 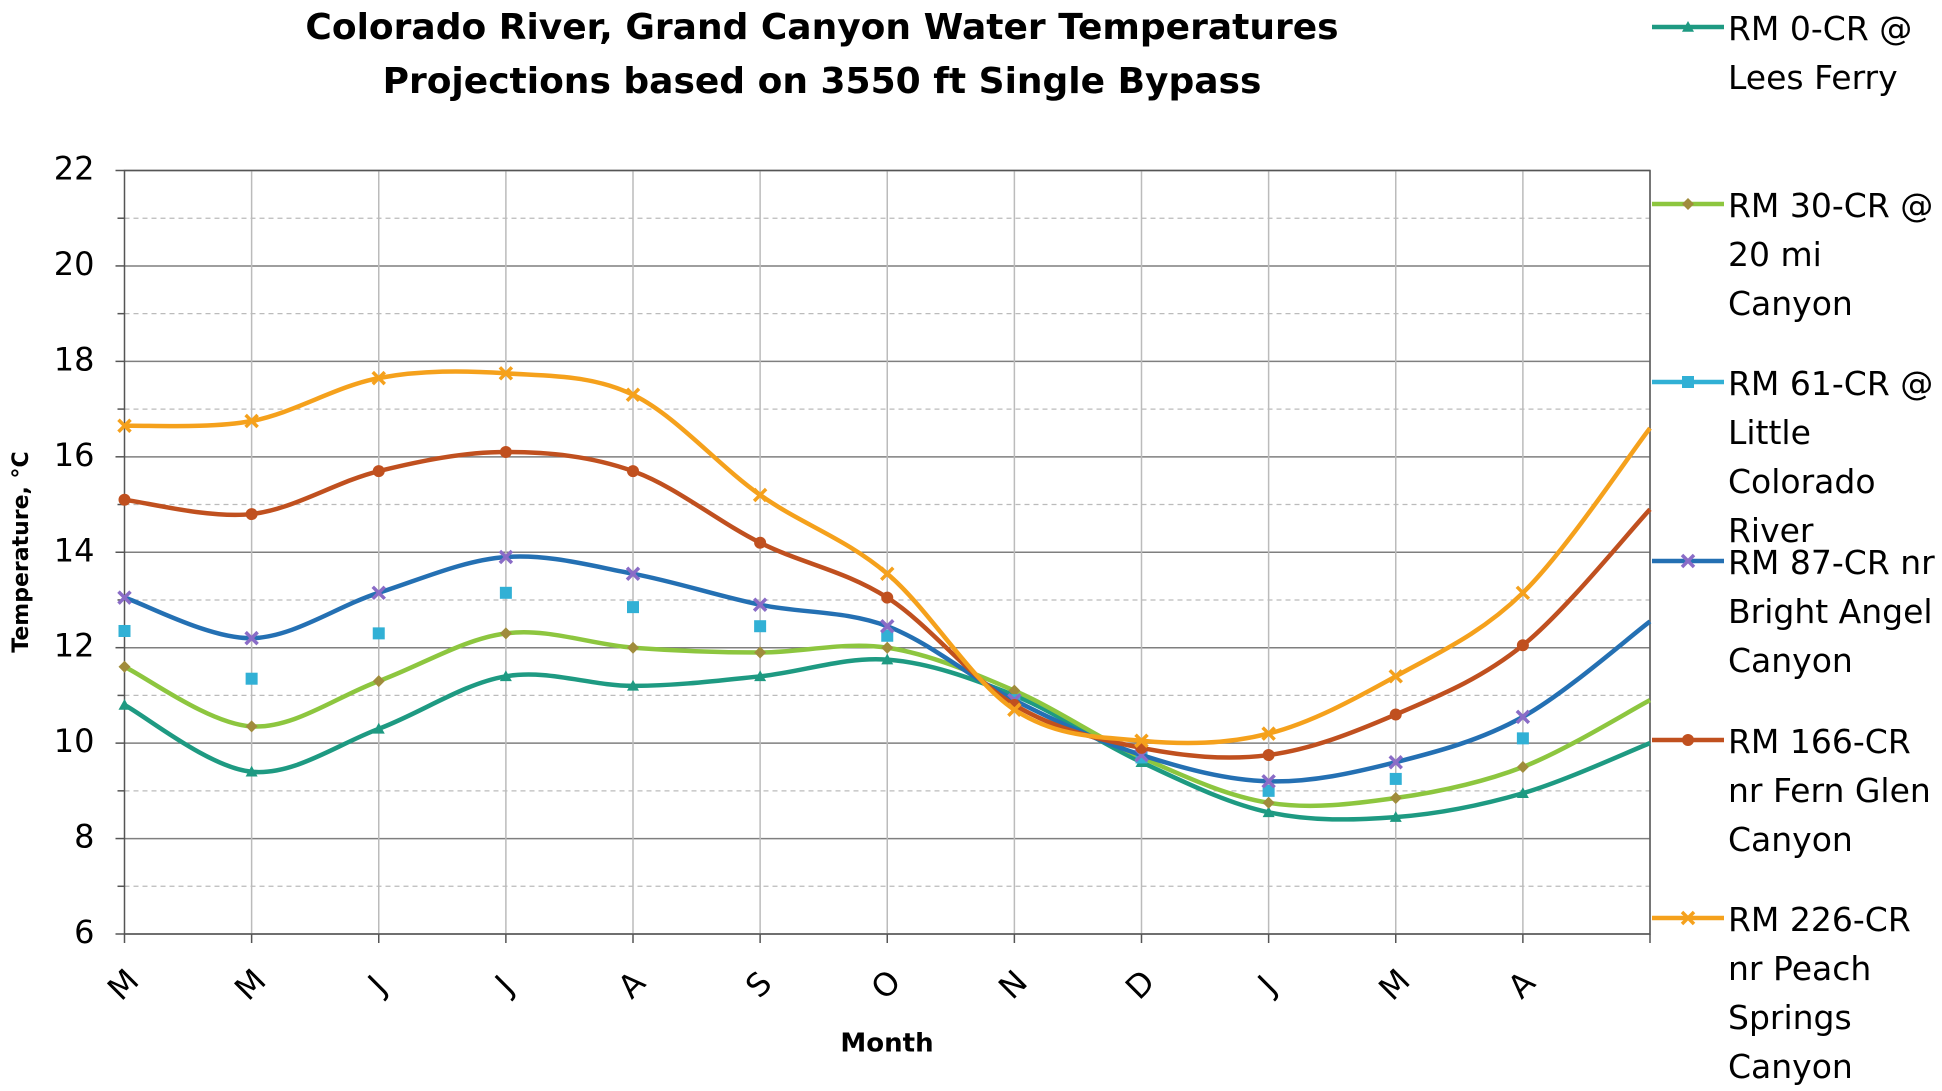 What do you see at coordinates (74, 646) in the screenshot?
I see `y-tick-label: 12` at bounding box center [74, 646].